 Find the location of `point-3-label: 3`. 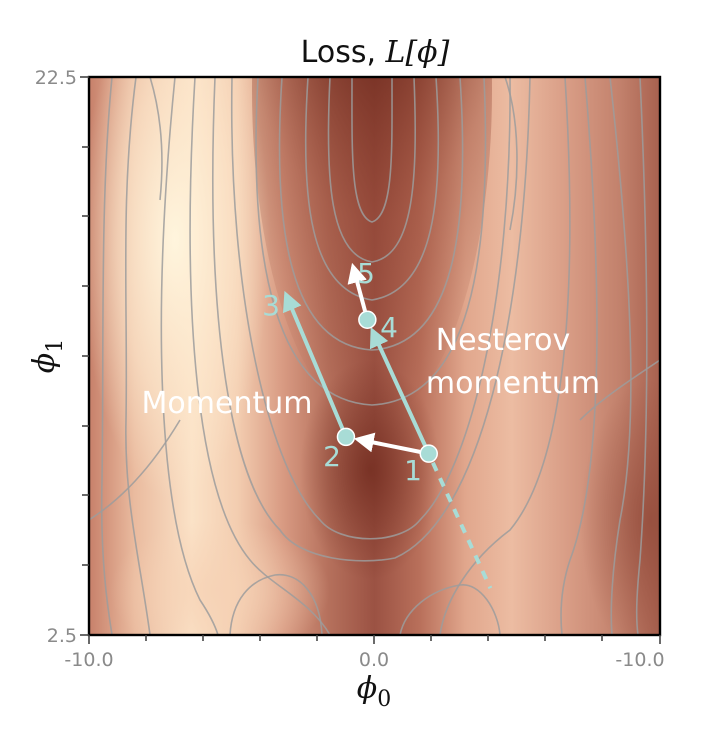

point-3-label: 3 is located at coordinates (271, 305).